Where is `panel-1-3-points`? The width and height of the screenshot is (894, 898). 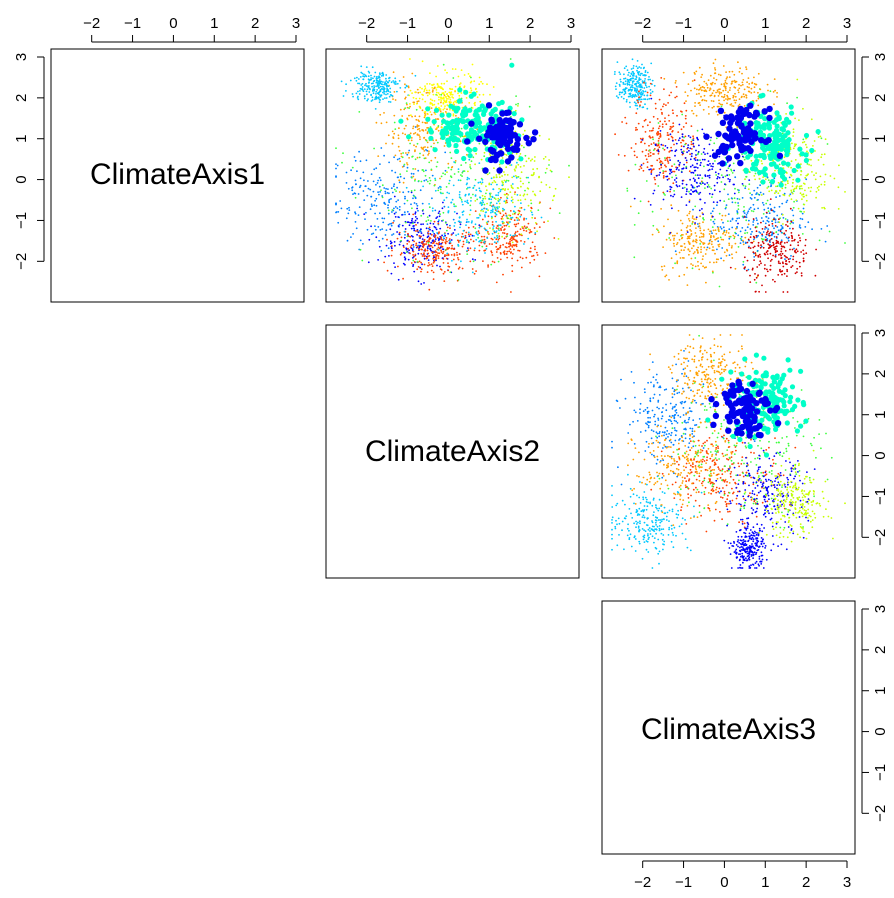 panel-1-3-points is located at coordinates (729, 175).